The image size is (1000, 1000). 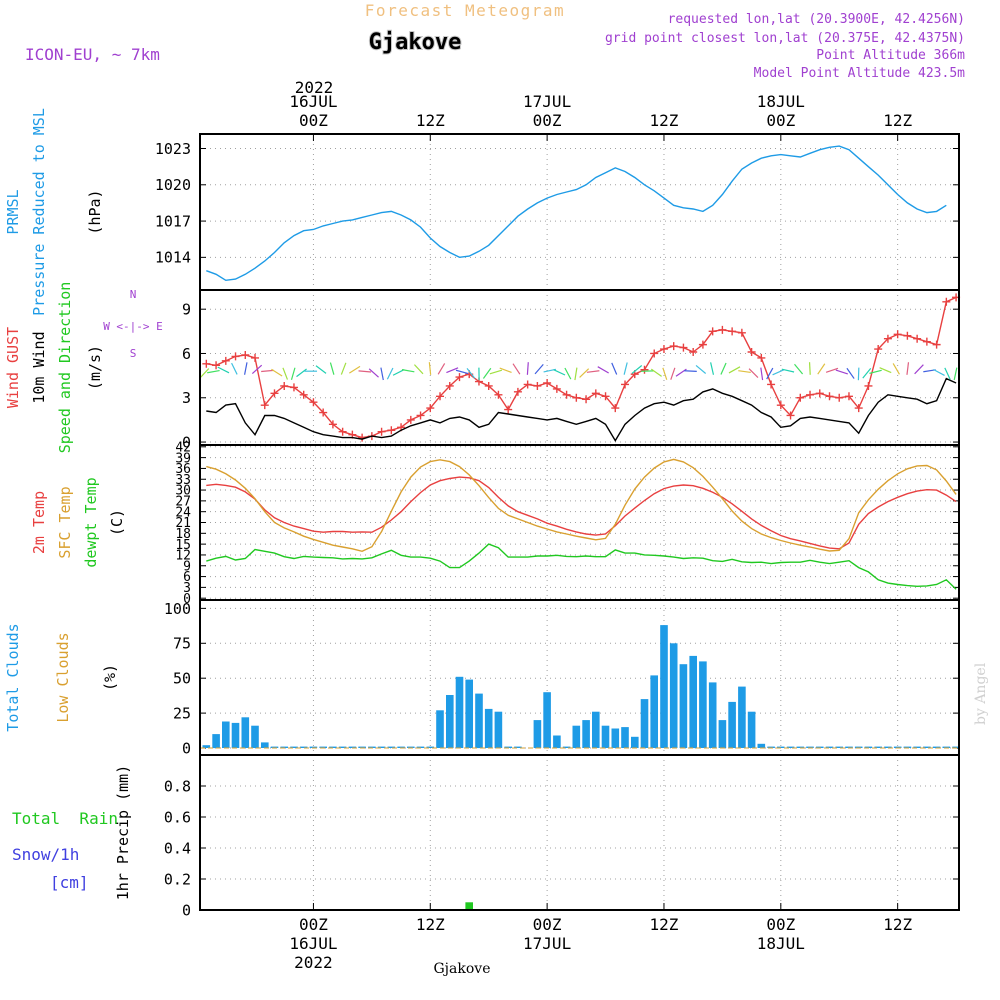 What do you see at coordinates (65, 522) in the screenshot?
I see `y-axis-label-temperature-1: SFC Temp` at bounding box center [65, 522].